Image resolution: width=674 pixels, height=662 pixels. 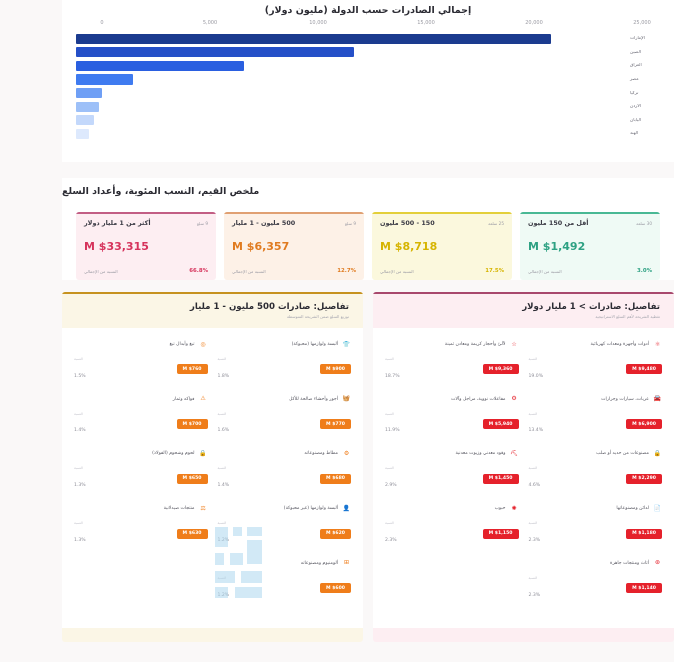 I want to click on kpi-header: 9 سلع 500 مليون - 1 مليار, so click(x=294, y=223).